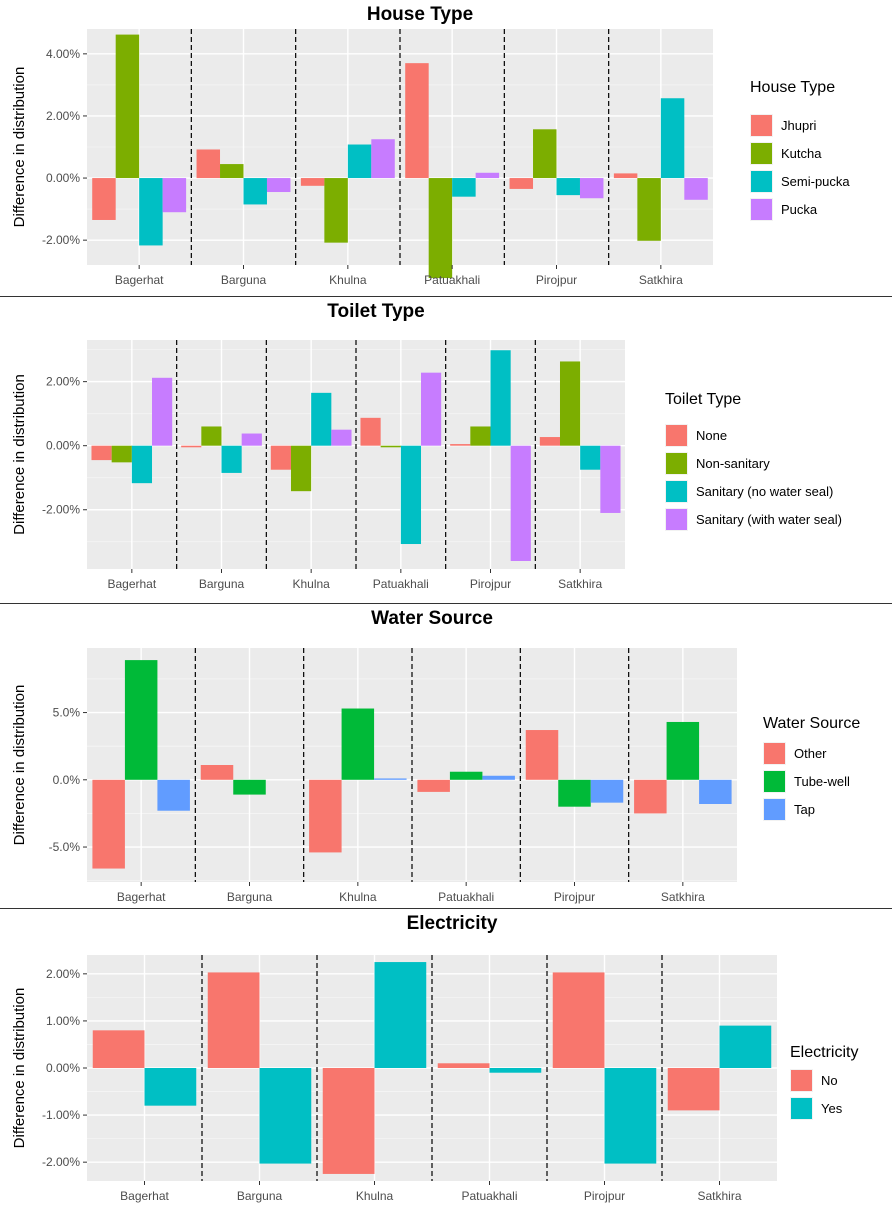  Describe the element at coordinates (578, 1020) in the screenshot. I see `bar-no-pirojpur` at that location.